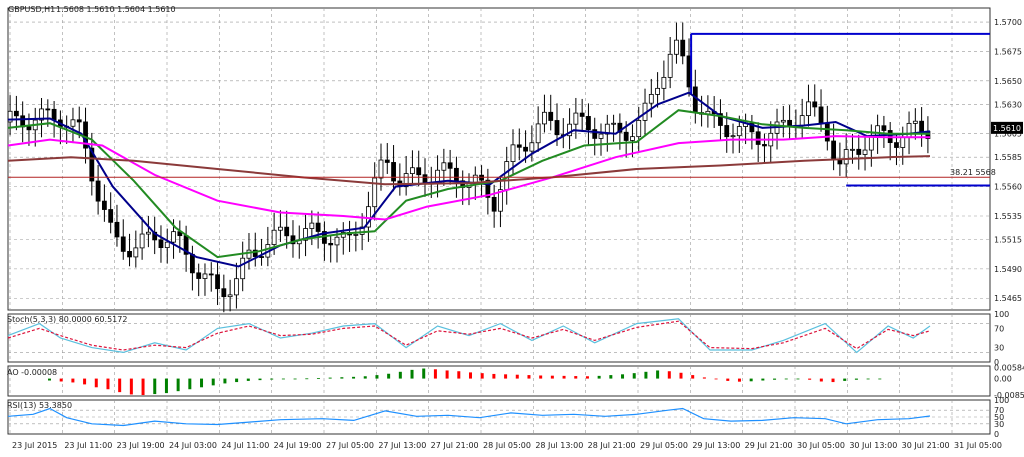  What do you see at coordinates (116, 9) in the screenshot?
I see `ohlc-label: 1.5608 1.5610 1.5604 1.5610` at bounding box center [116, 9].